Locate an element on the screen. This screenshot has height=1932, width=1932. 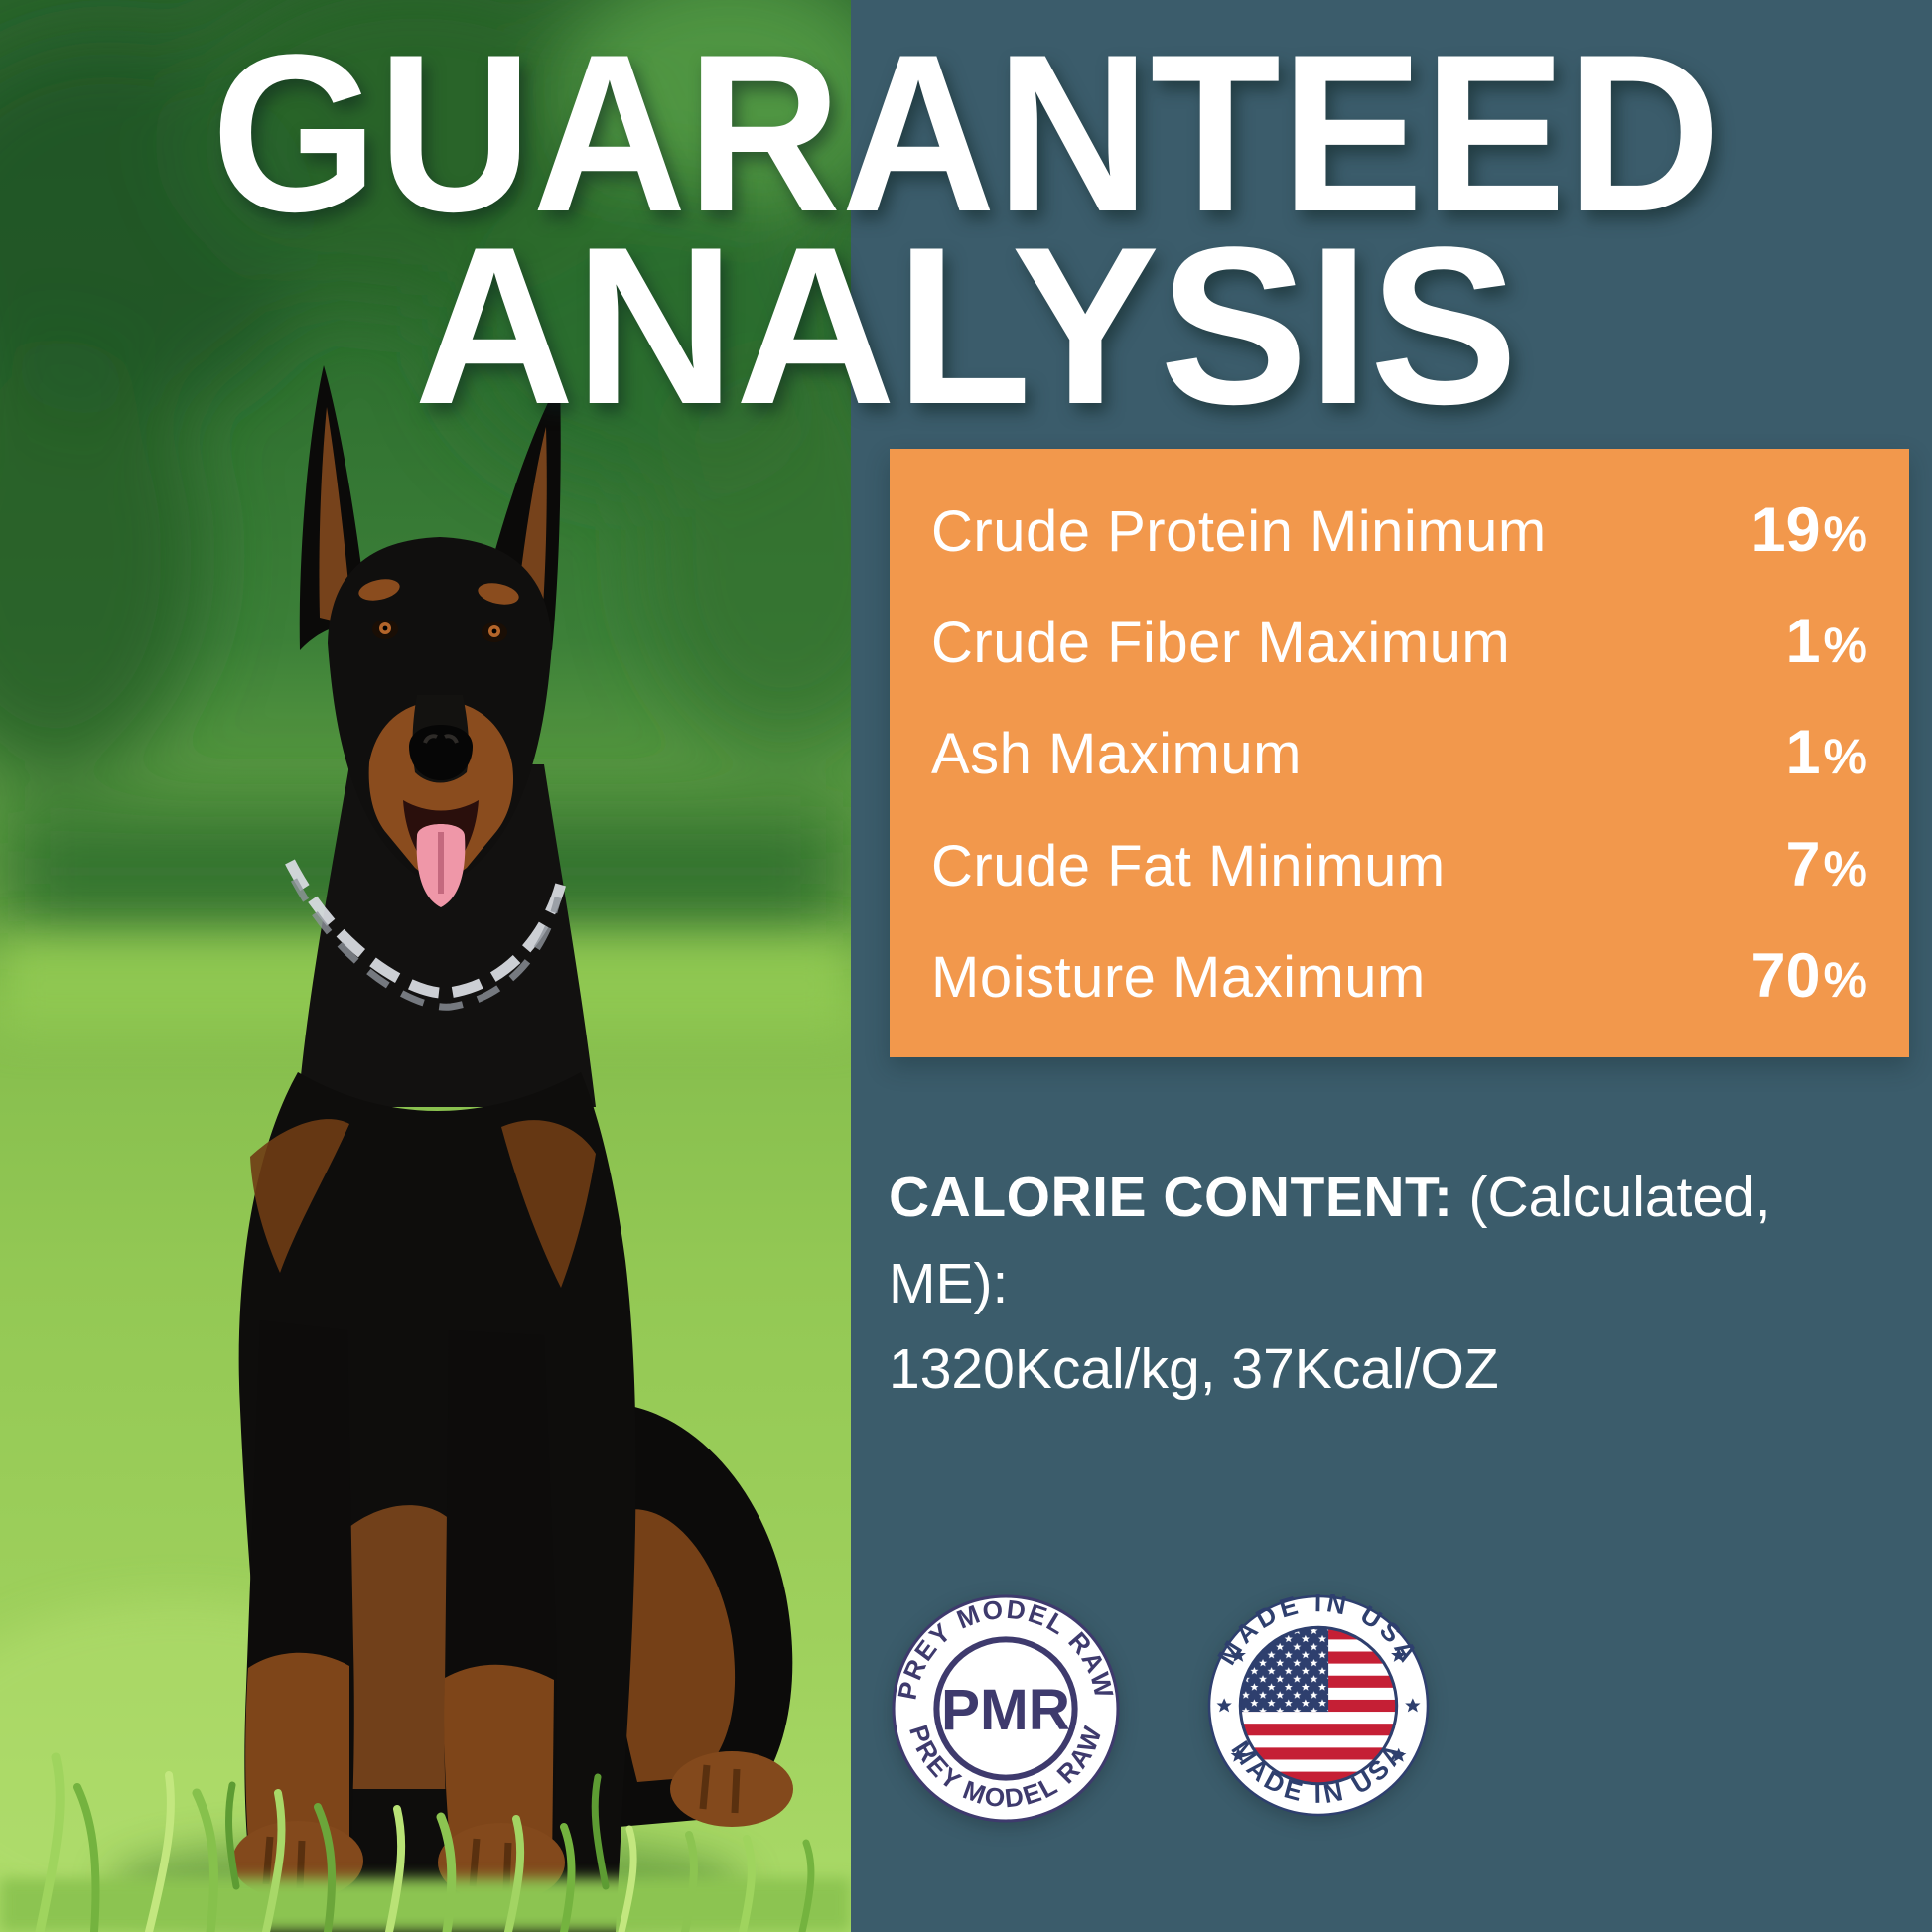
row-value-number: 70 is located at coordinates (1786, 975).